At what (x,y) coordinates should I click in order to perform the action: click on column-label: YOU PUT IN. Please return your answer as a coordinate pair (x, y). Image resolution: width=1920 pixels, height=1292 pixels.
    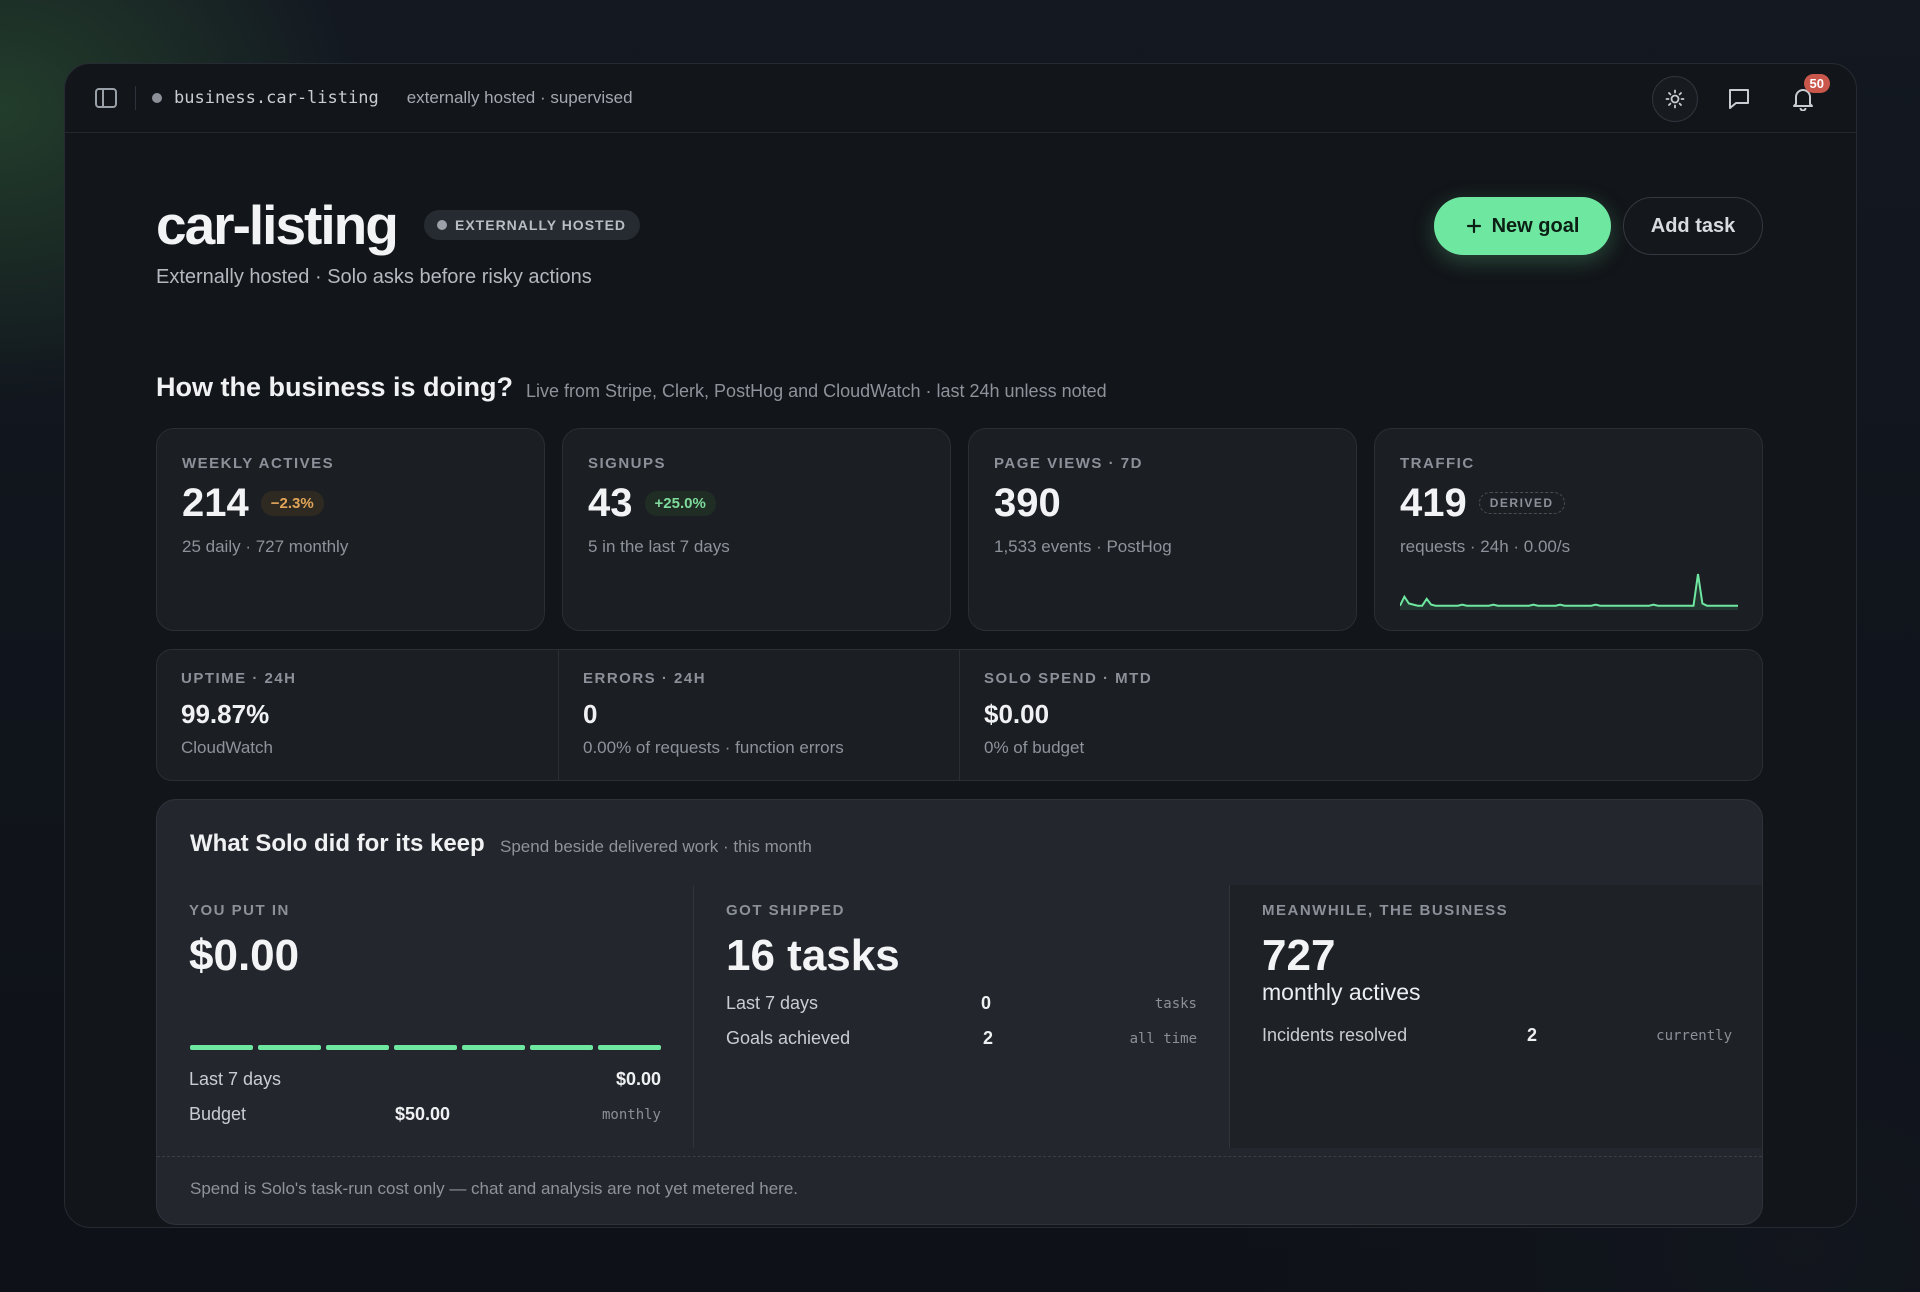
    Looking at the image, I should click on (239, 910).